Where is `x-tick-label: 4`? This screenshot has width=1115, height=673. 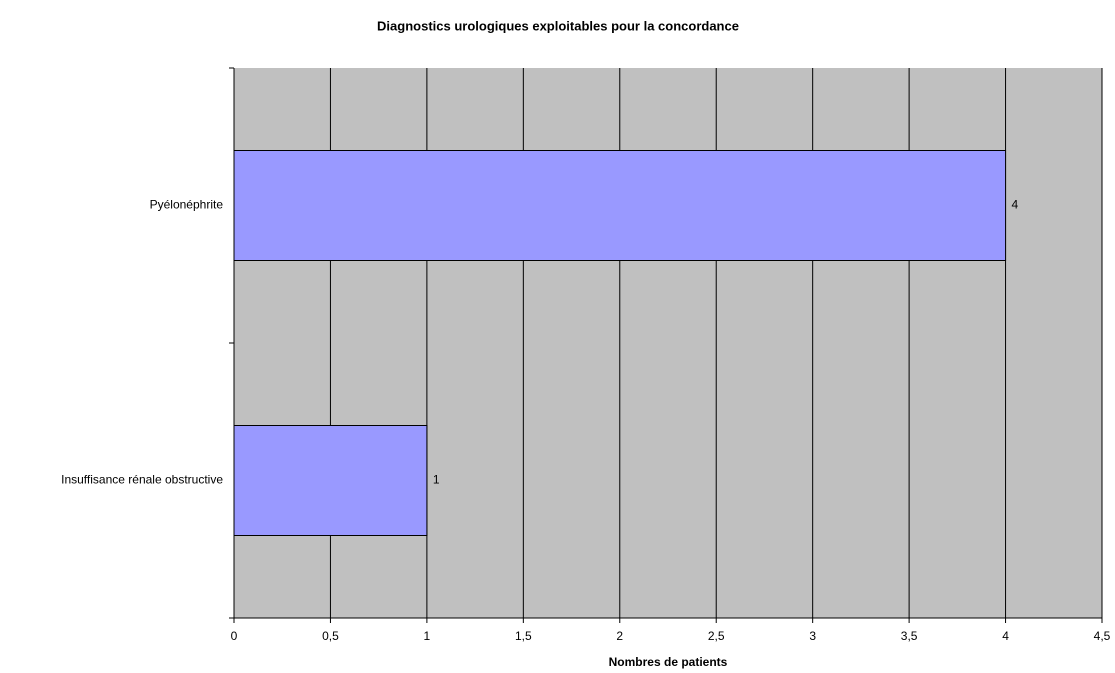
x-tick-label: 4 is located at coordinates (1005, 636).